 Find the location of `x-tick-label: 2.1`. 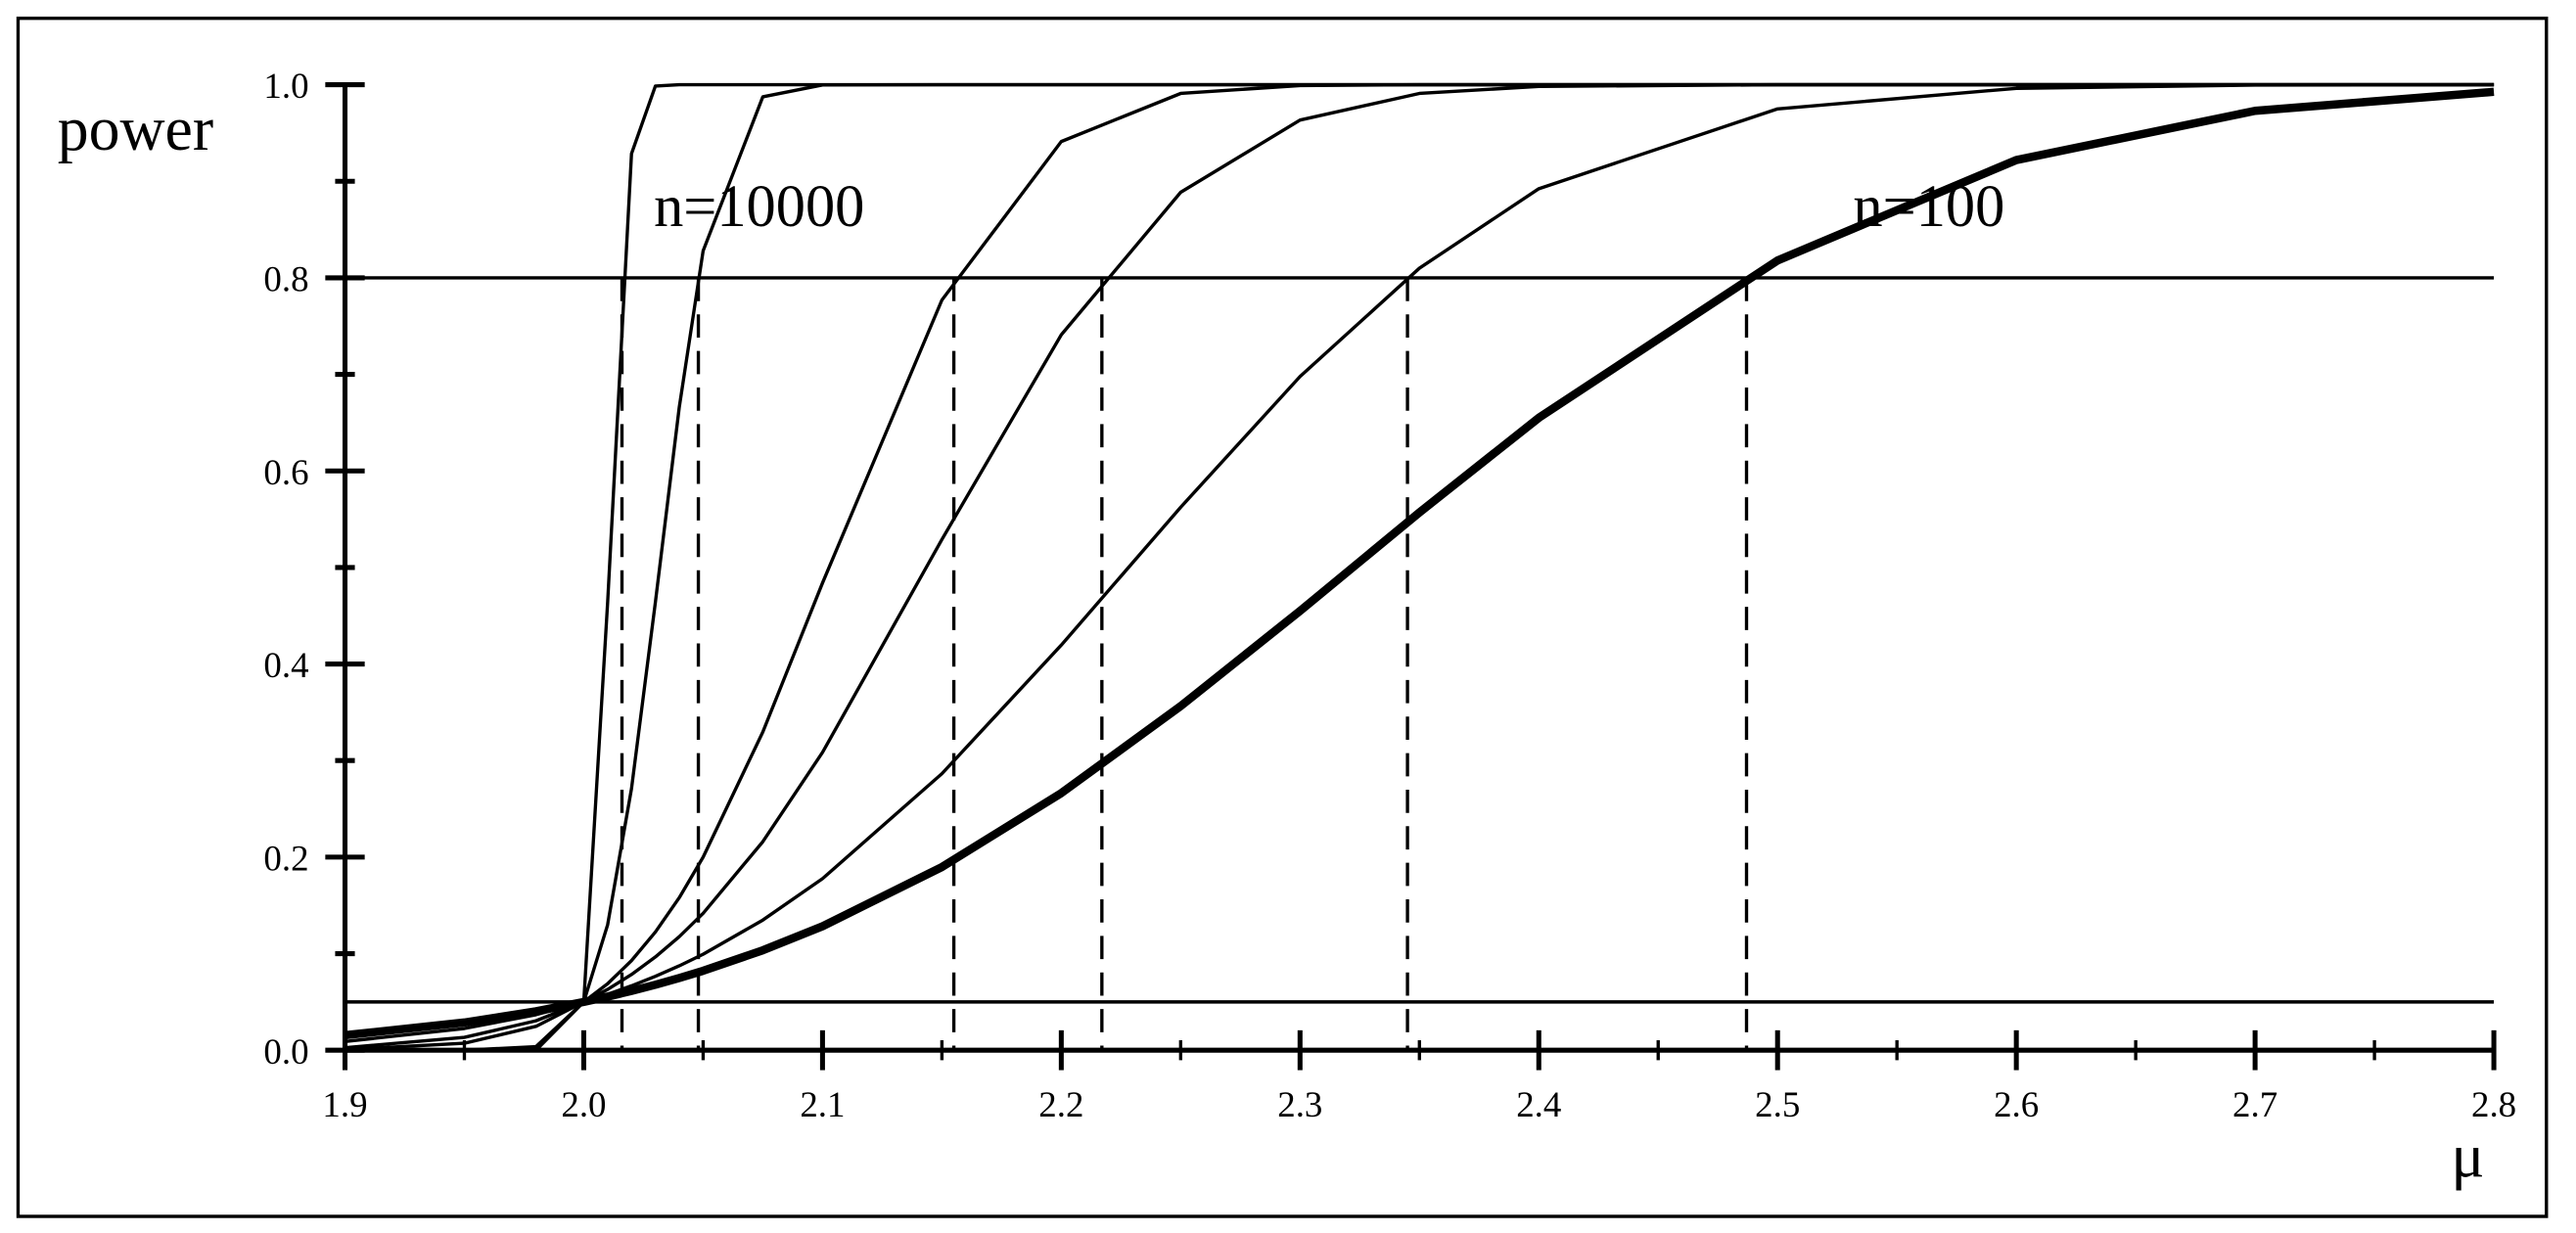

x-tick-label: 2.1 is located at coordinates (822, 1105).